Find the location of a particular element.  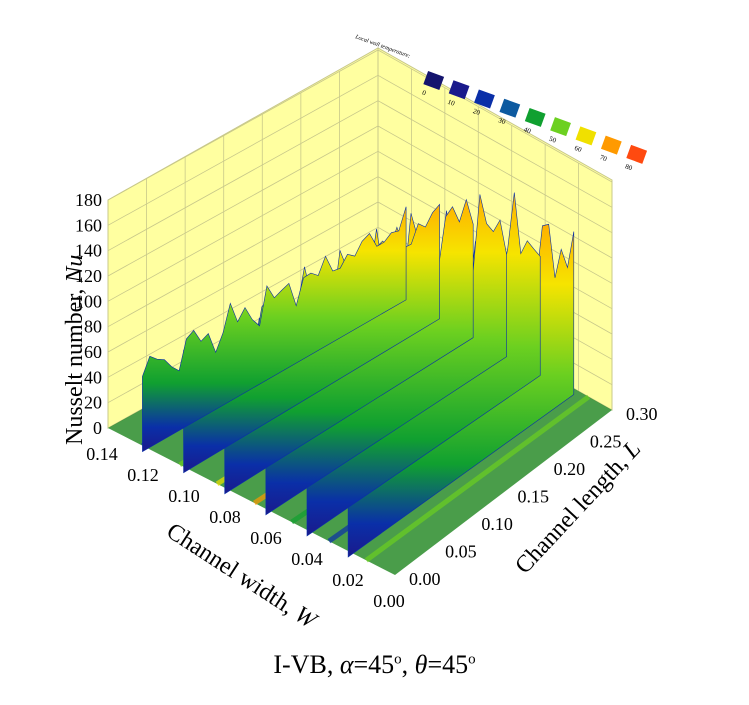

caption-sep: , is located at coordinates (408, 664).